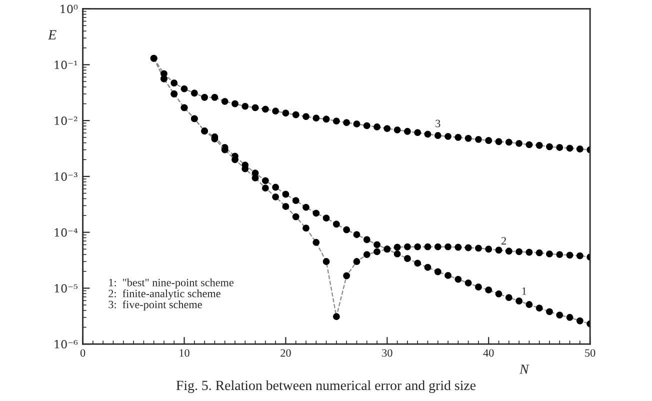 This screenshot has height=401, width=652. I want to click on annotation: 1, so click(524, 291).